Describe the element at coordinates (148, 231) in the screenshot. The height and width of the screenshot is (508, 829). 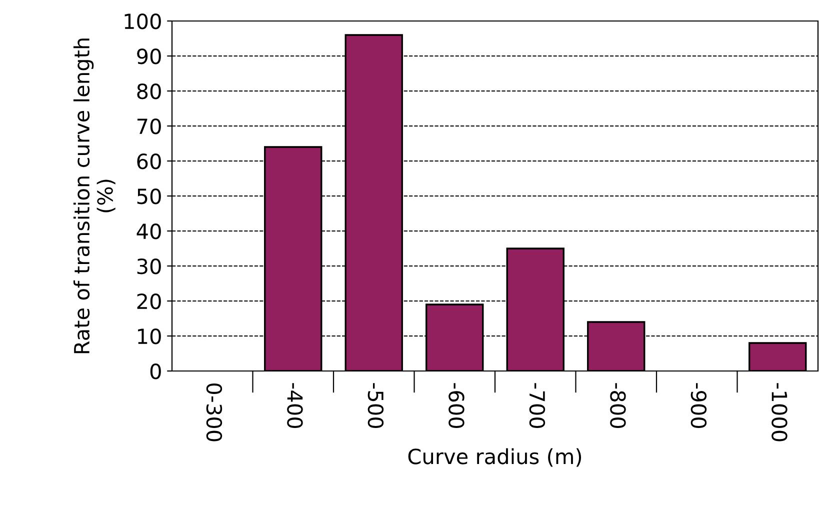
I see `y-tick-label: 40` at that location.